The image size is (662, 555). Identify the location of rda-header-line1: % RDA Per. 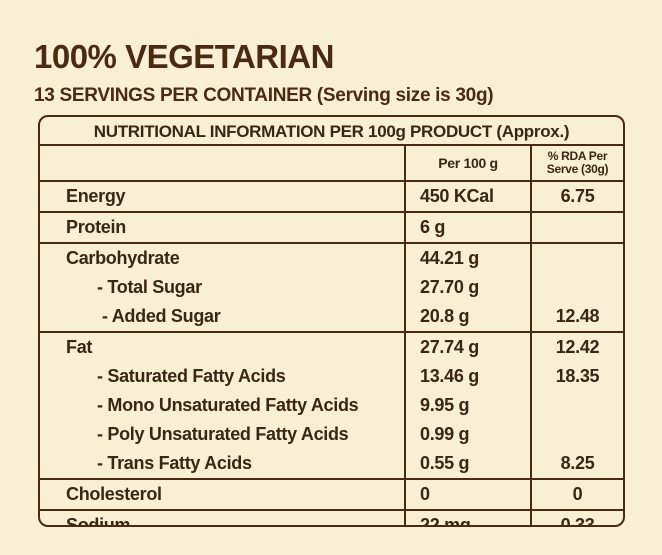
(577, 156).